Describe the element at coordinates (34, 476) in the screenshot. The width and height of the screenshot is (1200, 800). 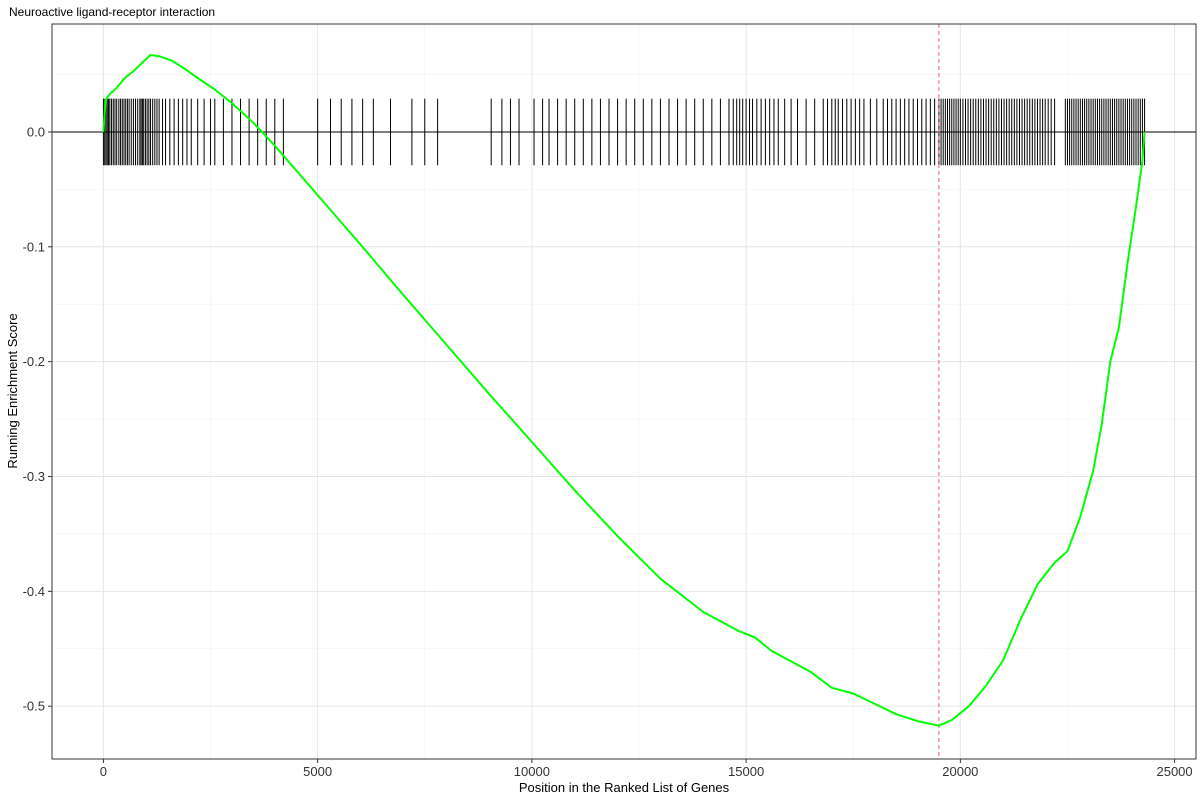
I see `y-tick-label: -0.3` at that location.